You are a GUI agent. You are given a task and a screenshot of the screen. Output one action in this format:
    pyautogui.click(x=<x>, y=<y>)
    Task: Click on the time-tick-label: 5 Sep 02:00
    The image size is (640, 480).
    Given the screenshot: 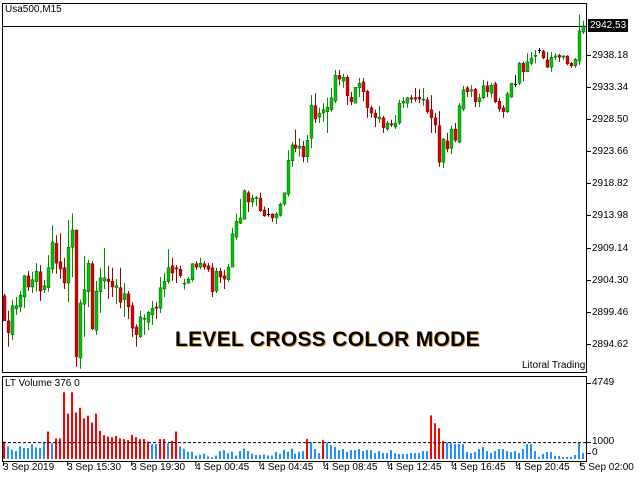 What is the action you would take?
    pyautogui.click(x=606, y=467)
    